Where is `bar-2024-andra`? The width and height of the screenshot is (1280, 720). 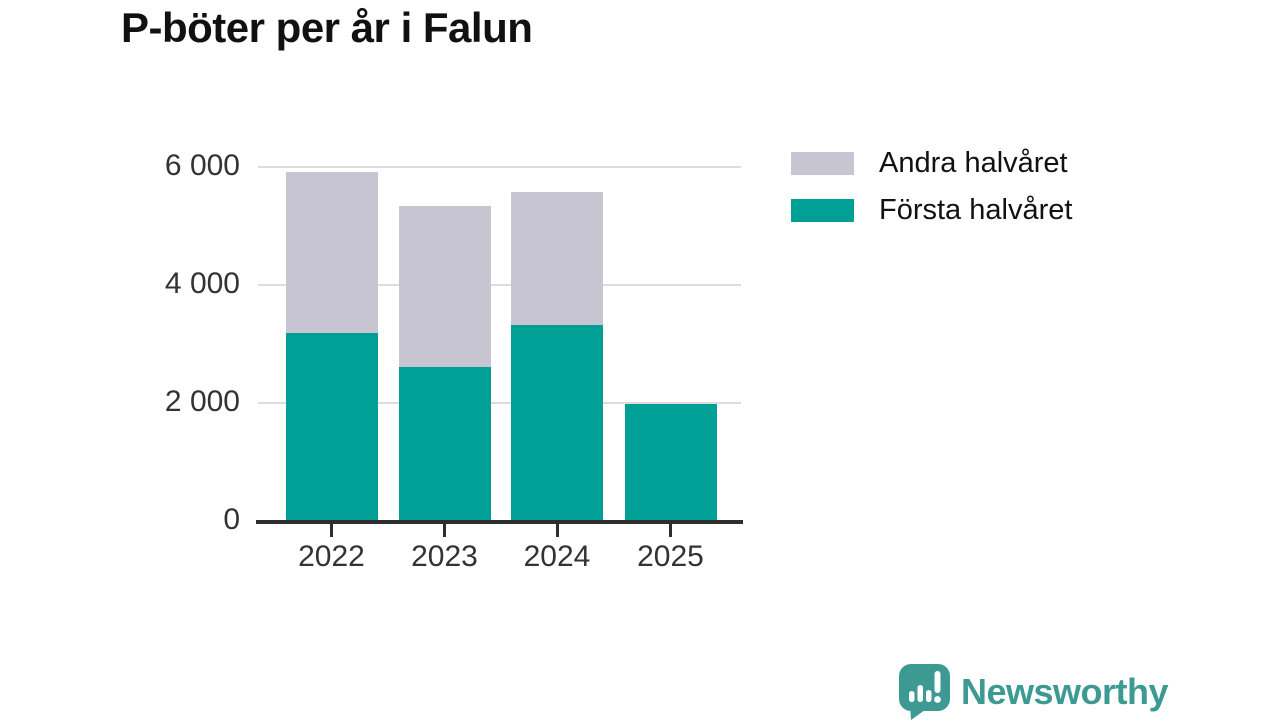
bar-2024-andra is located at coordinates (557, 258).